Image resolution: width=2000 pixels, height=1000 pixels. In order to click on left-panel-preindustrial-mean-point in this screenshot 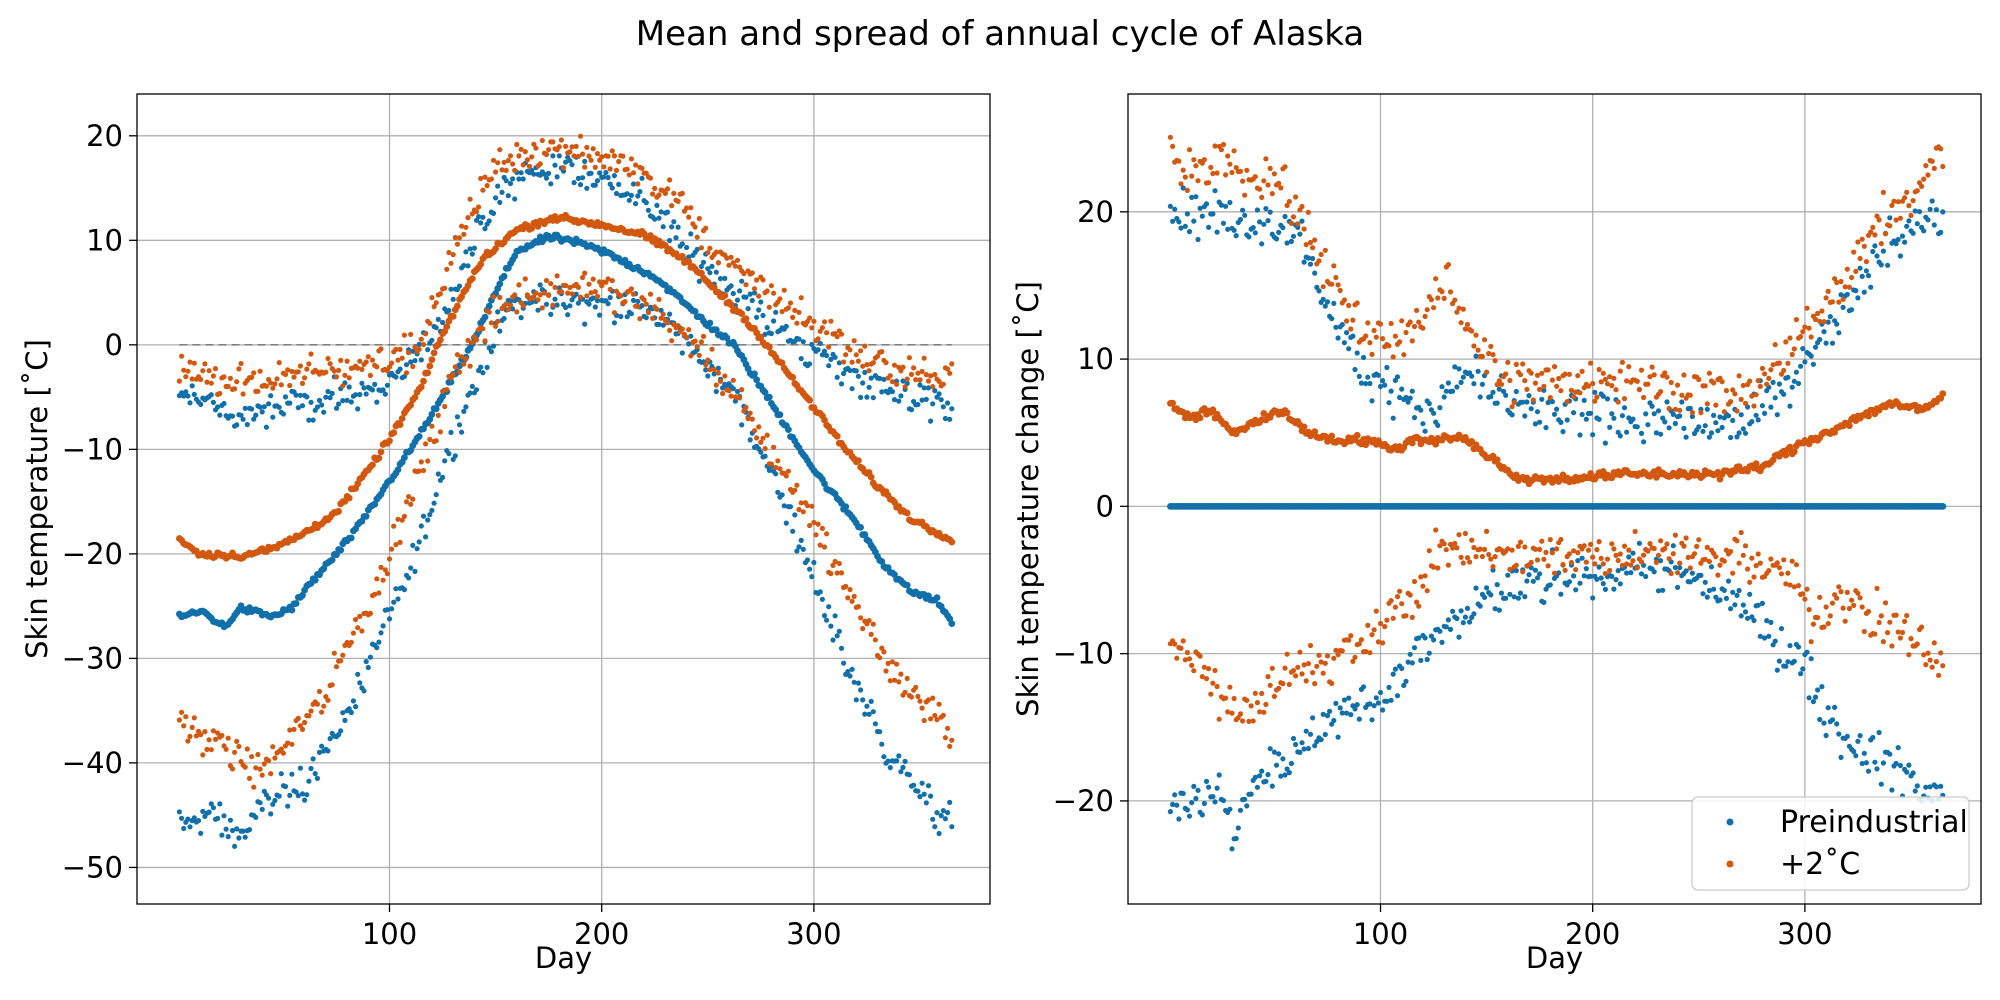, I will do `click(937, 597)`.